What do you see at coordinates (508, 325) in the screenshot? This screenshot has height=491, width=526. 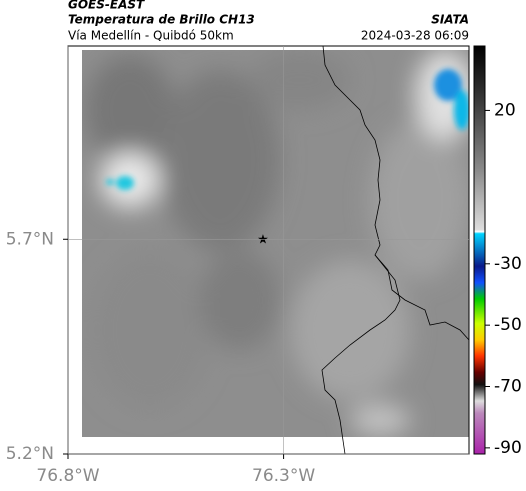 I see `colorbar-label: -50` at bounding box center [508, 325].